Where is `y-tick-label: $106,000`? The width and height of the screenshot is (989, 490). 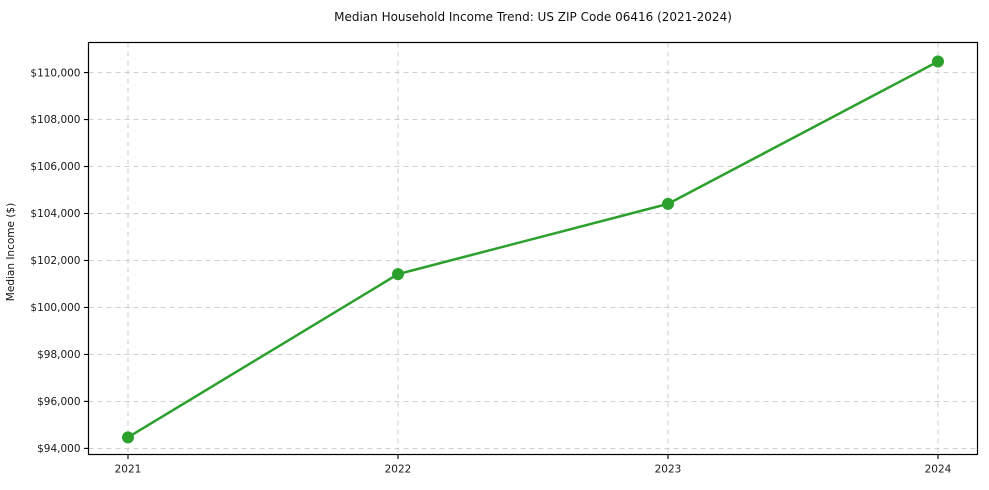
y-tick-label: $106,000 is located at coordinates (55, 167).